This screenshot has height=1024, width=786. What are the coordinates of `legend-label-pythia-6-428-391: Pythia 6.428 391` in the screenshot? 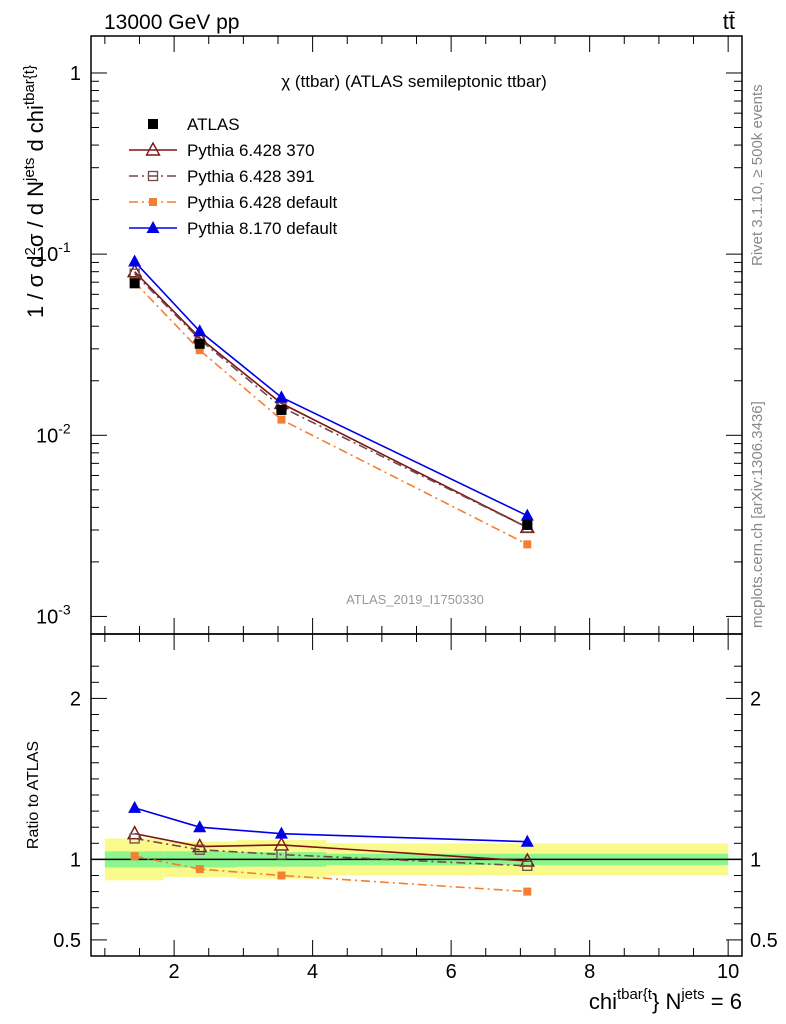 It's located at (251, 176).